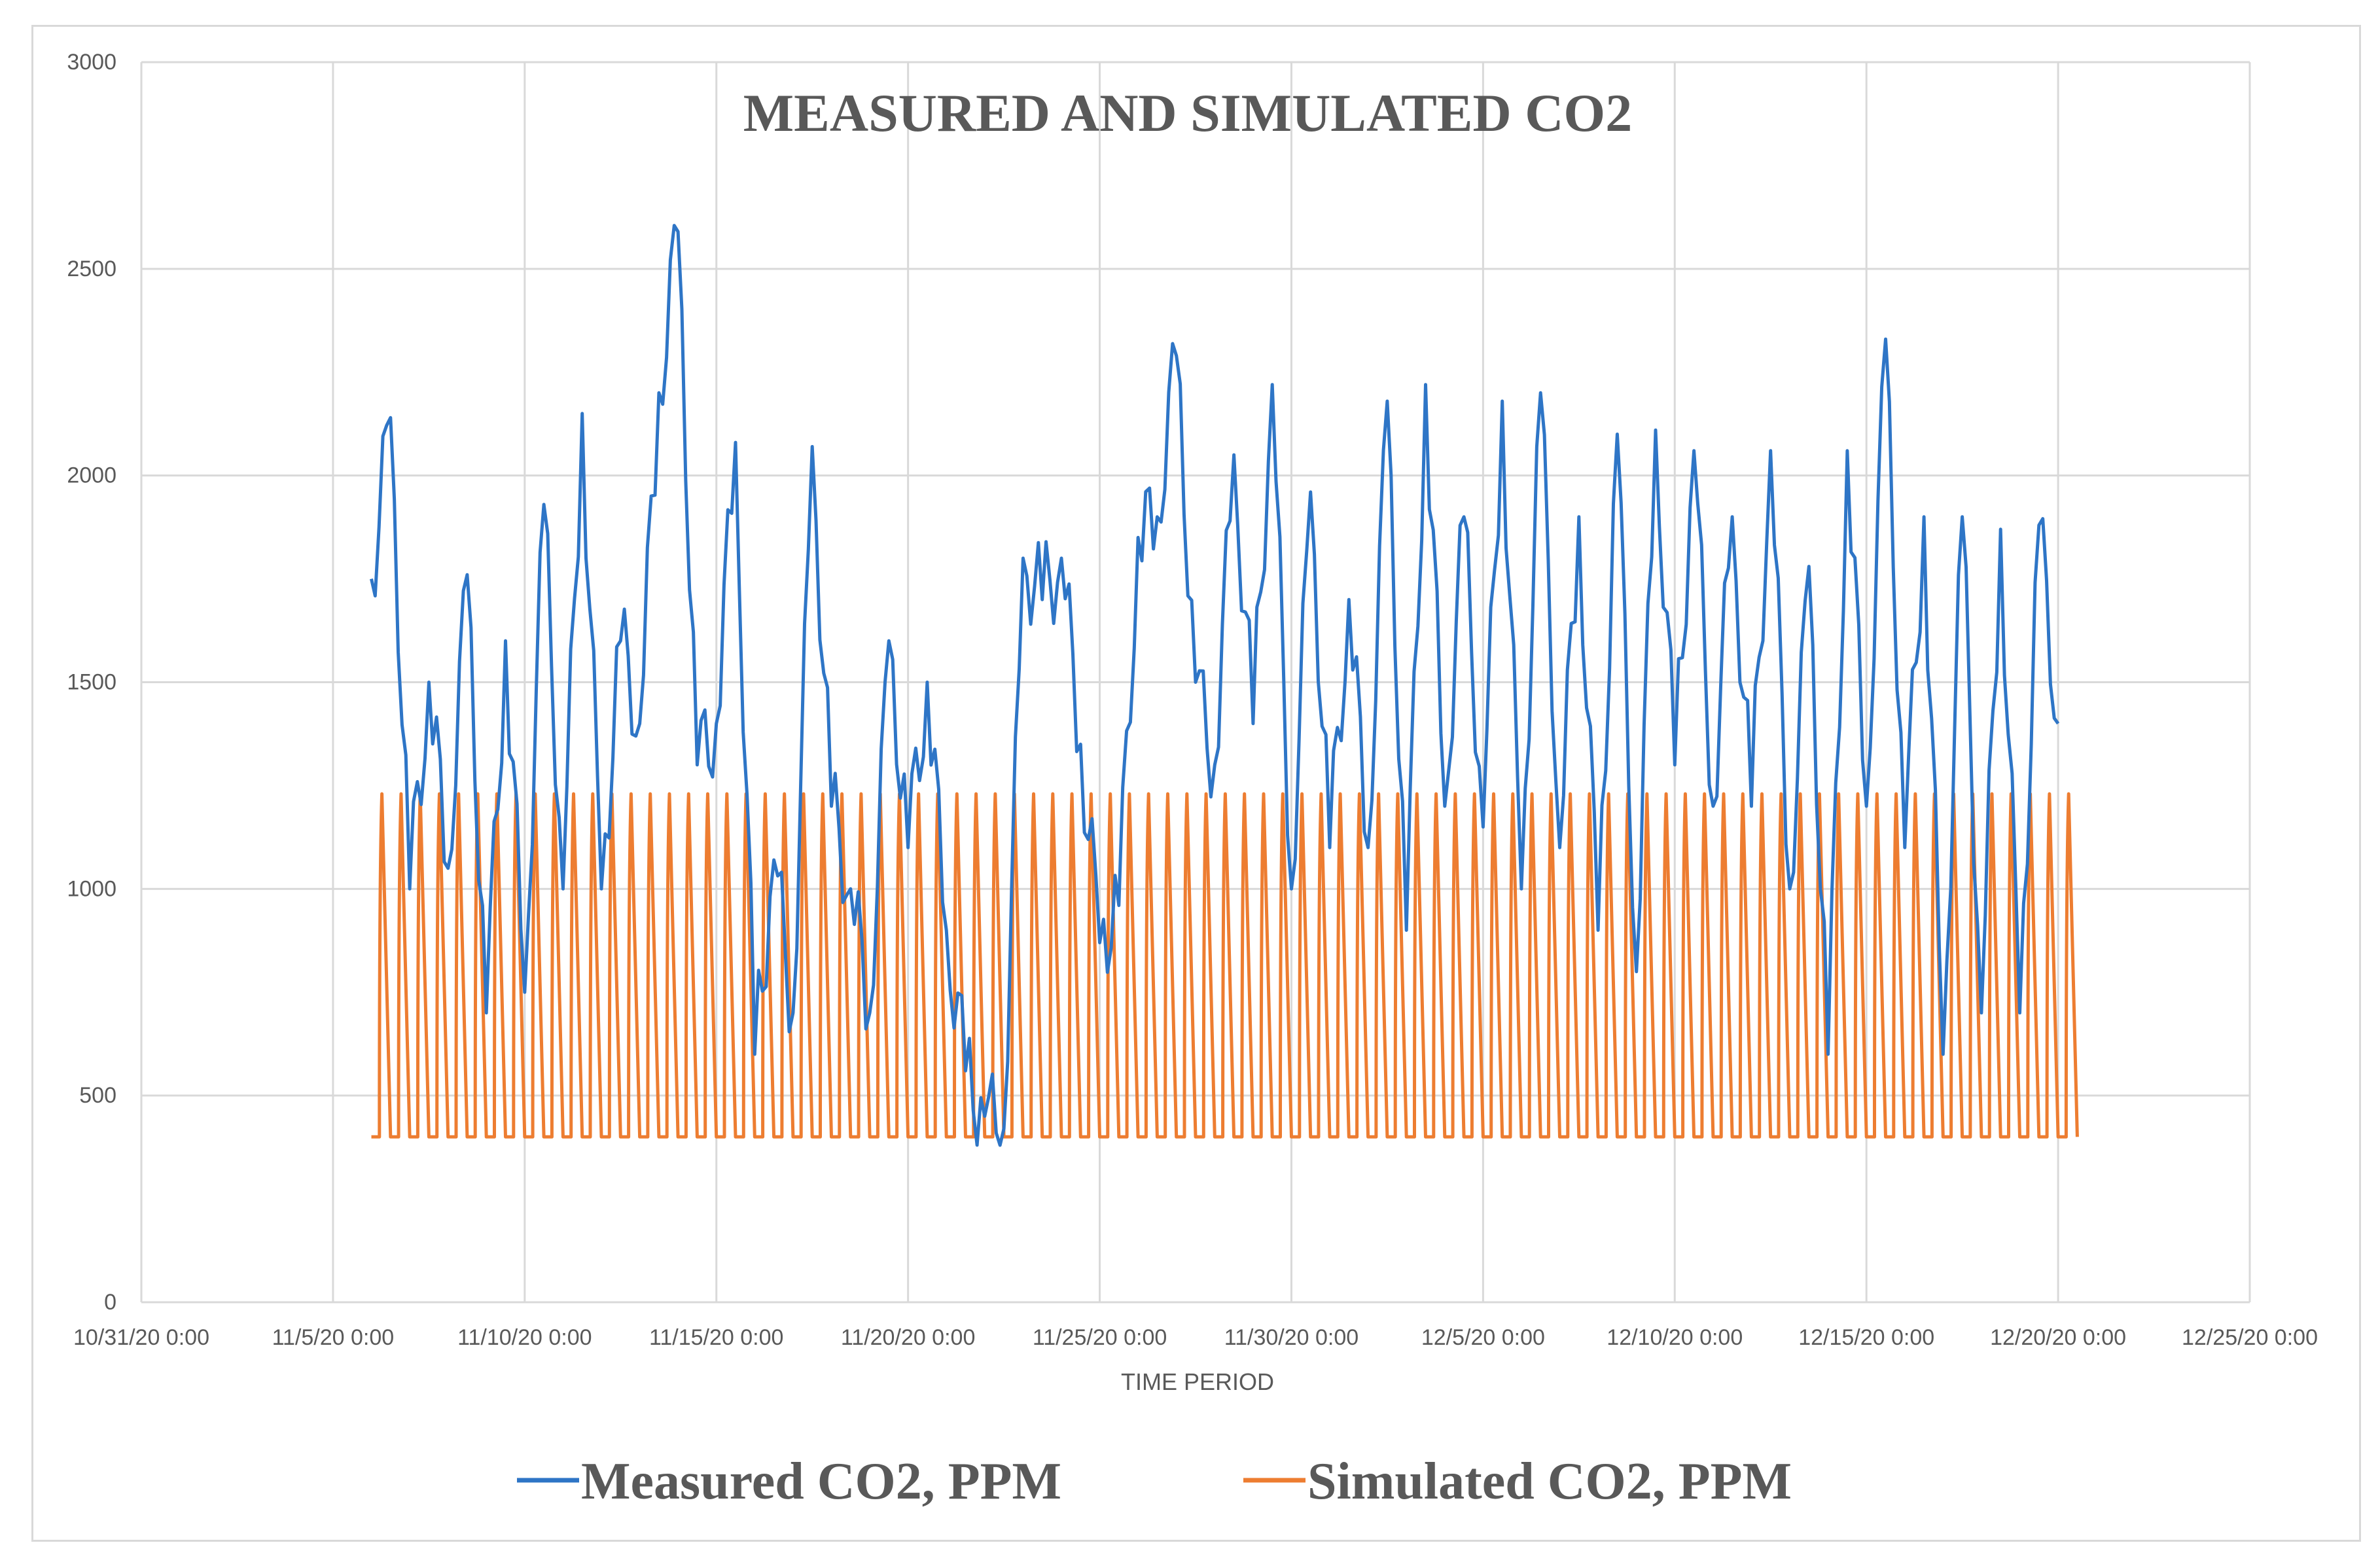  I want to click on legend: Measured CO2, PPM Simulated CO2, PPM, so click(1154, 1481).